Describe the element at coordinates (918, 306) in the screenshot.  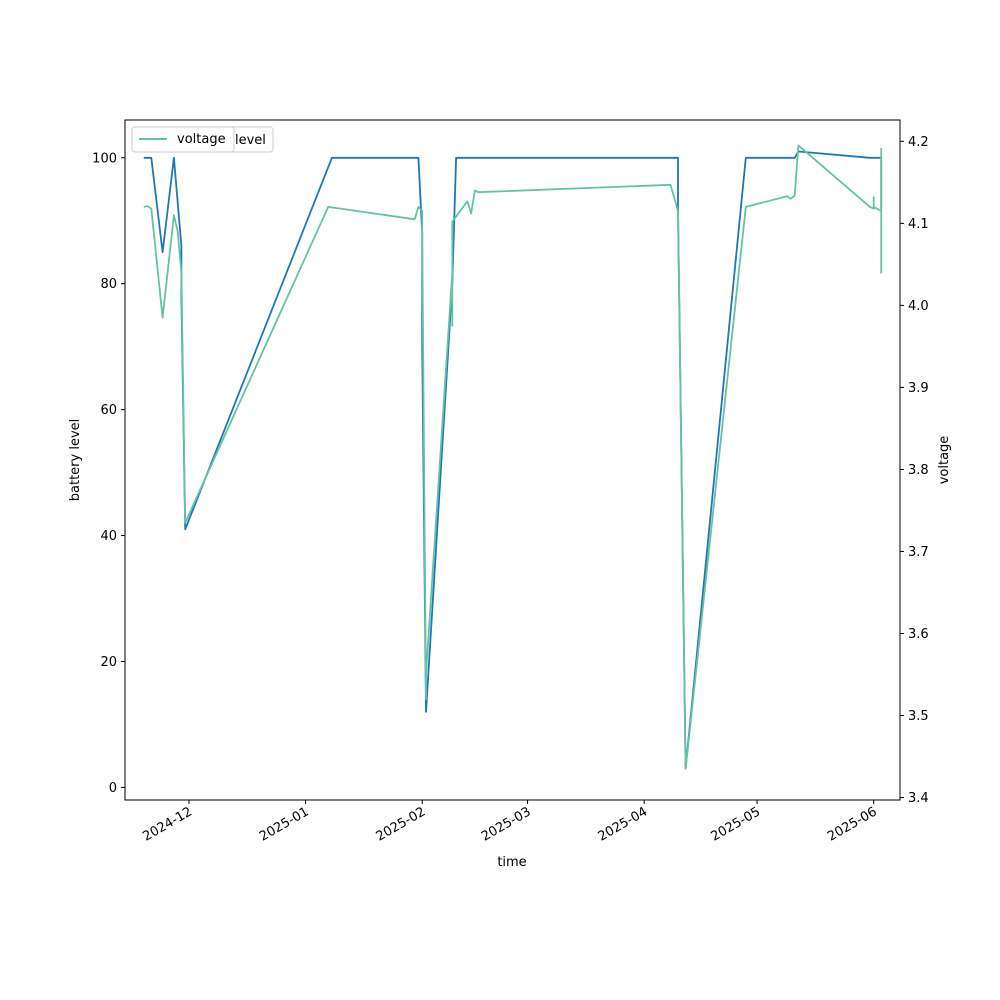
I see `y-right-tick-label: 4.0` at that location.